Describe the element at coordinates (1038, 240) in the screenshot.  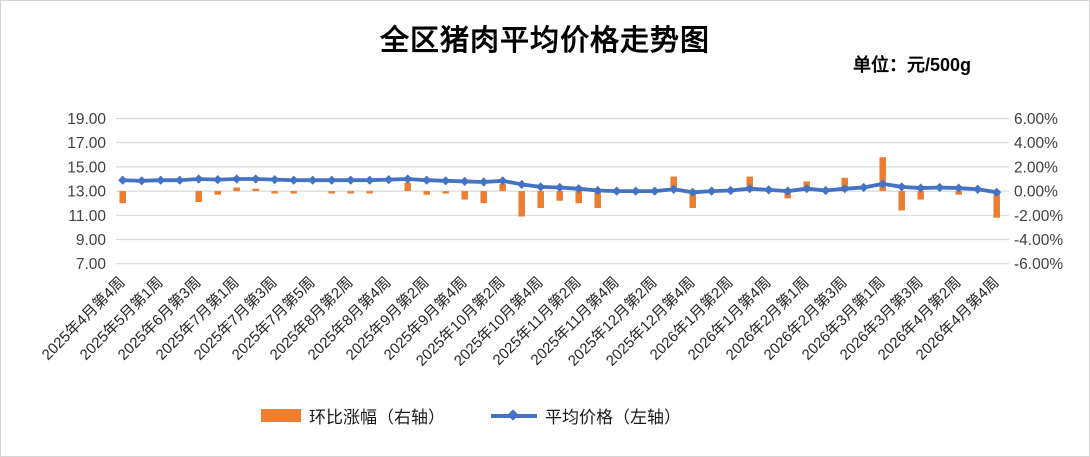
I see `right-axis-tick-label: -4.00%` at that location.